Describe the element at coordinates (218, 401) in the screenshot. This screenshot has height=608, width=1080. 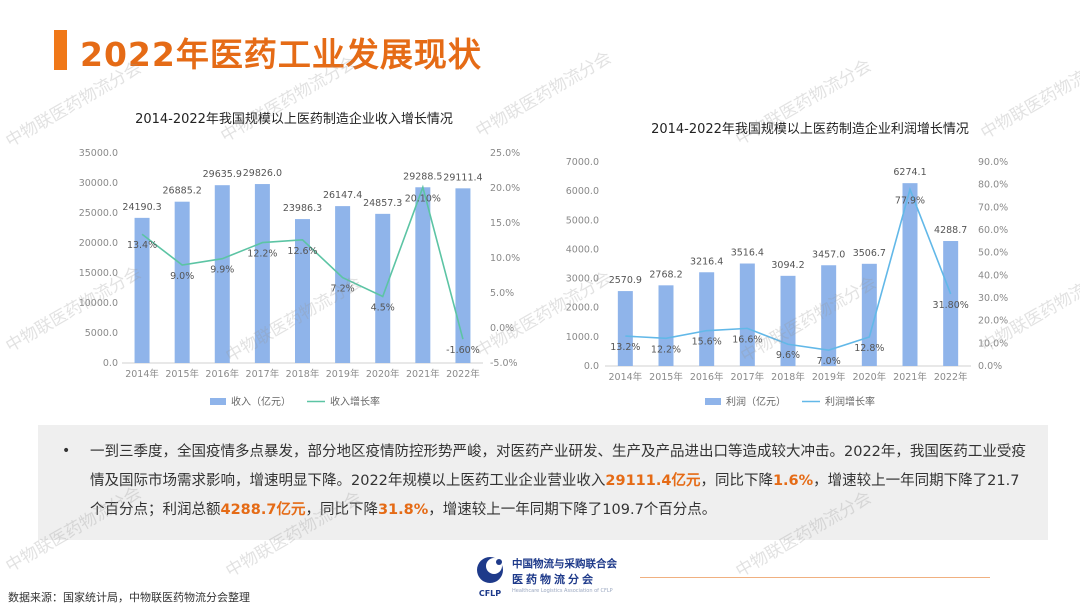
I see `legend-bar-swatch` at that location.